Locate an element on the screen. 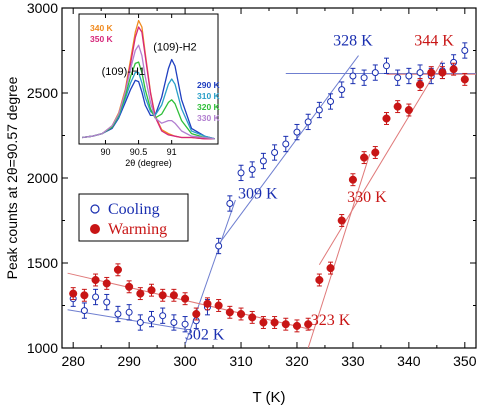  legend: Cooling Warming is located at coordinates (133, 217).